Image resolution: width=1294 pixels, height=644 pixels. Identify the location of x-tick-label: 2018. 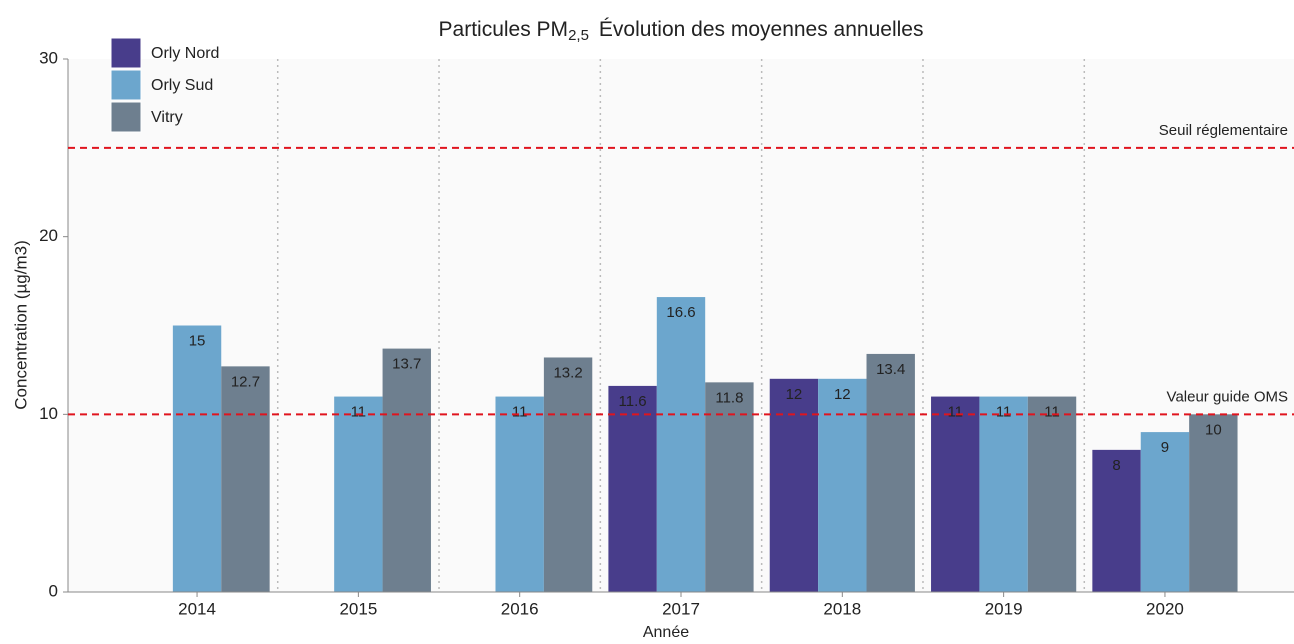
(842, 608).